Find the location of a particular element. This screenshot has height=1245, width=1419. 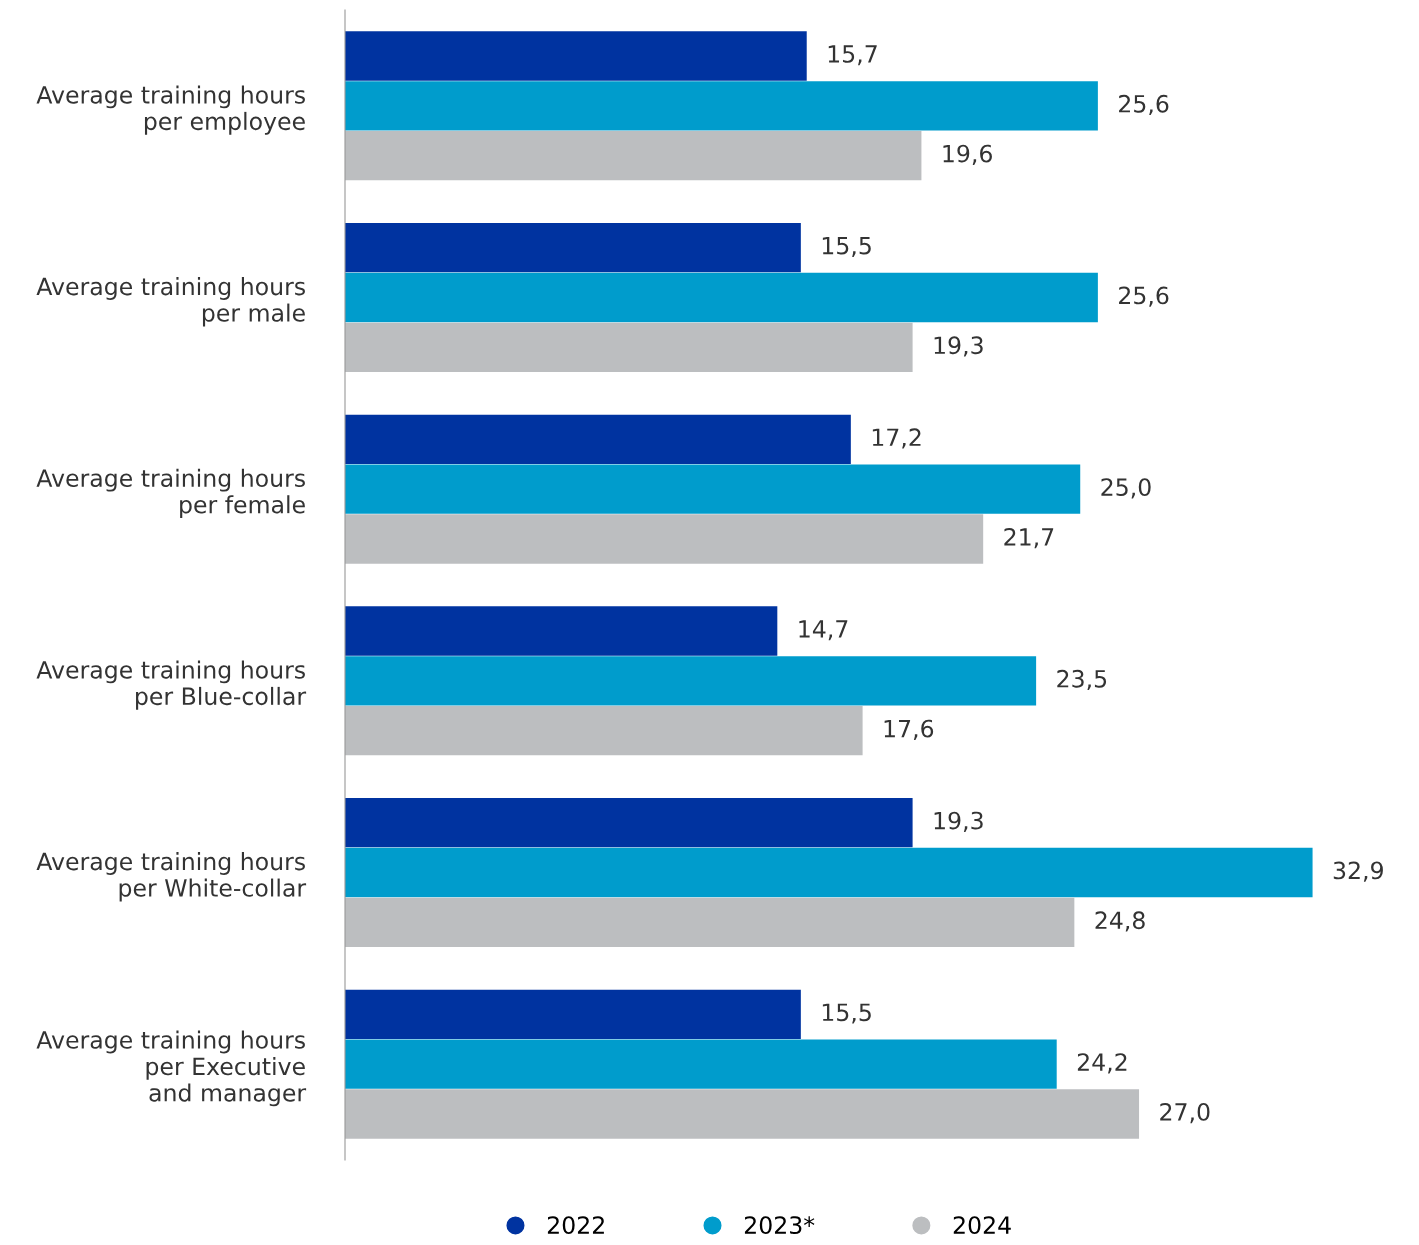

data-label: 17,2 is located at coordinates (896, 438).